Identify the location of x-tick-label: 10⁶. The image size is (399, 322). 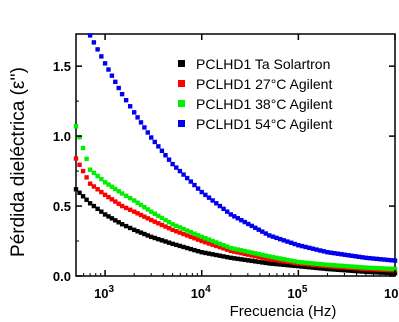
(391, 292).